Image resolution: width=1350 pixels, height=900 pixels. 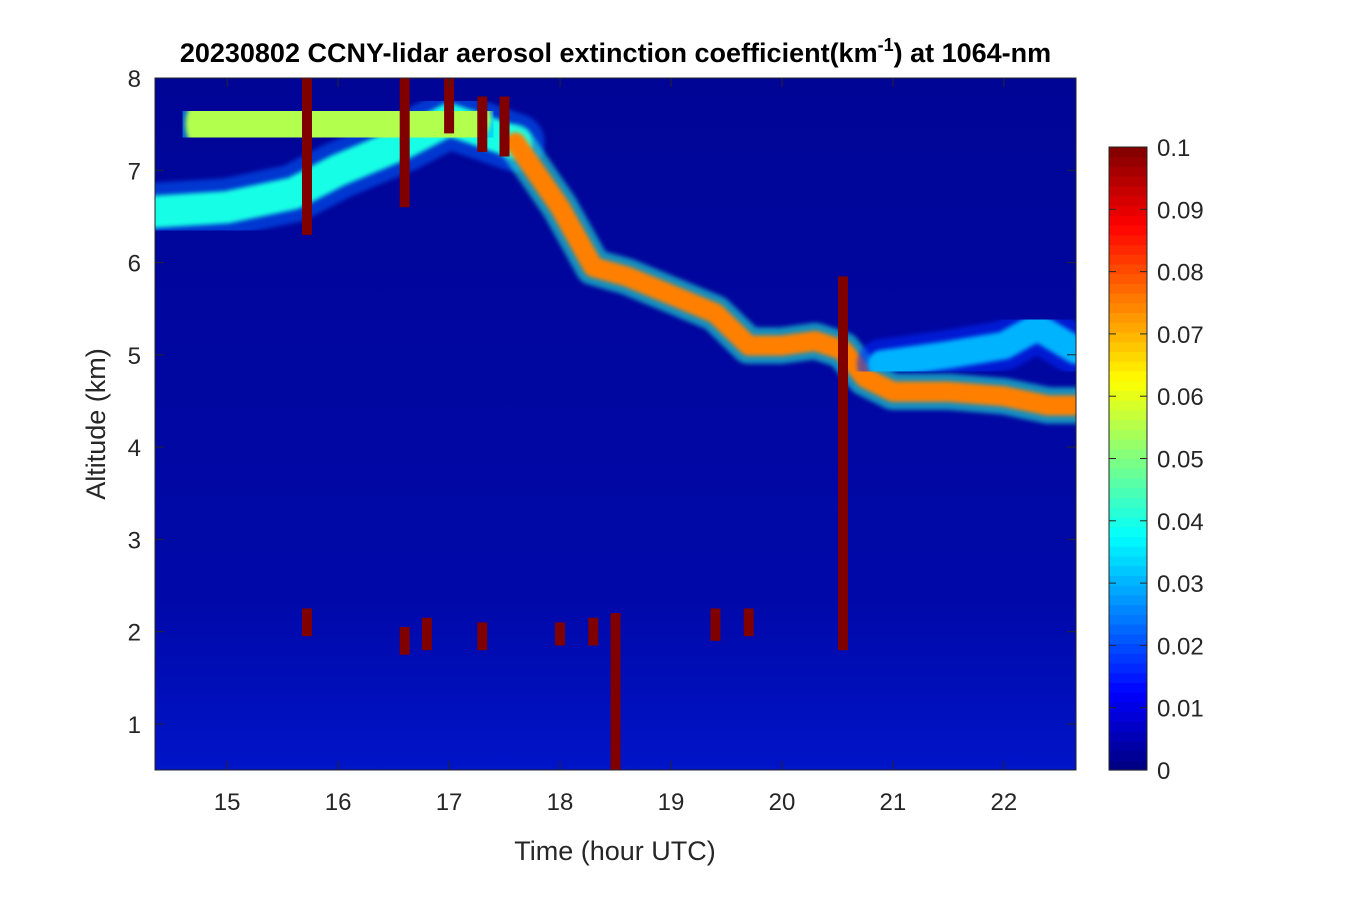 I want to click on x-tick-label: 22, so click(x=1004, y=802).